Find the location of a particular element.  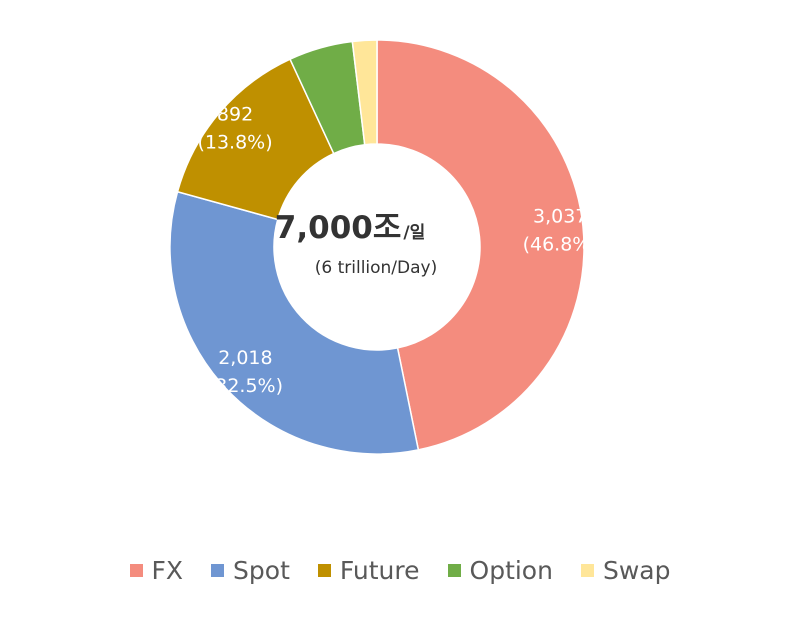

legend-item-option: Option is located at coordinates (500, 570).